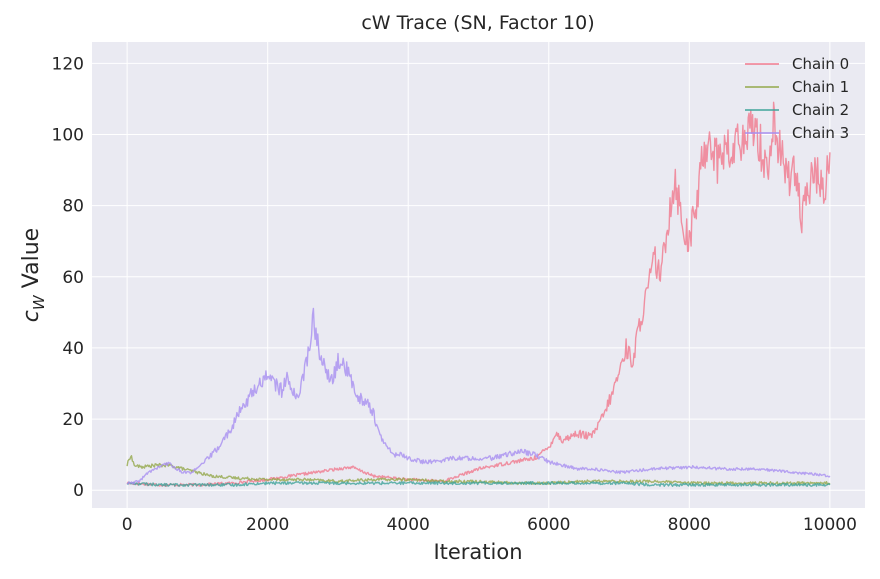  I want to click on legend-label: Chain 0, so click(820, 64).